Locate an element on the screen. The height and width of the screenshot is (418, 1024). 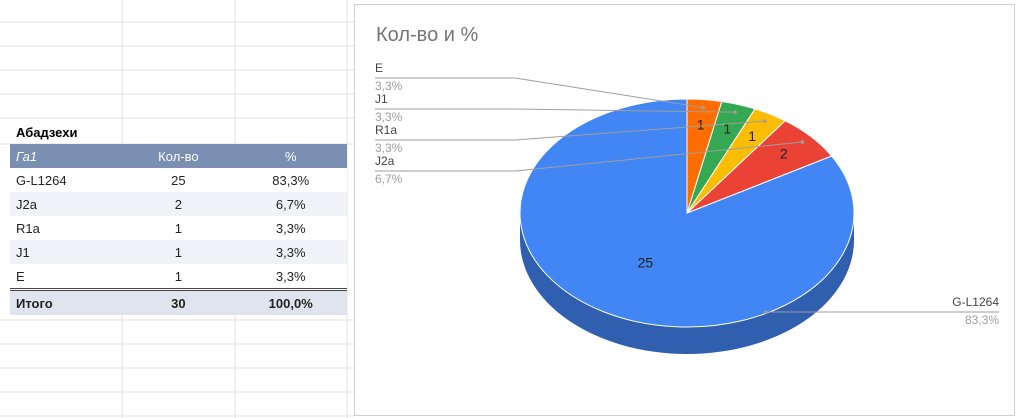
table-total-row: Итого 30 100,0% is located at coordinates (178, 301).